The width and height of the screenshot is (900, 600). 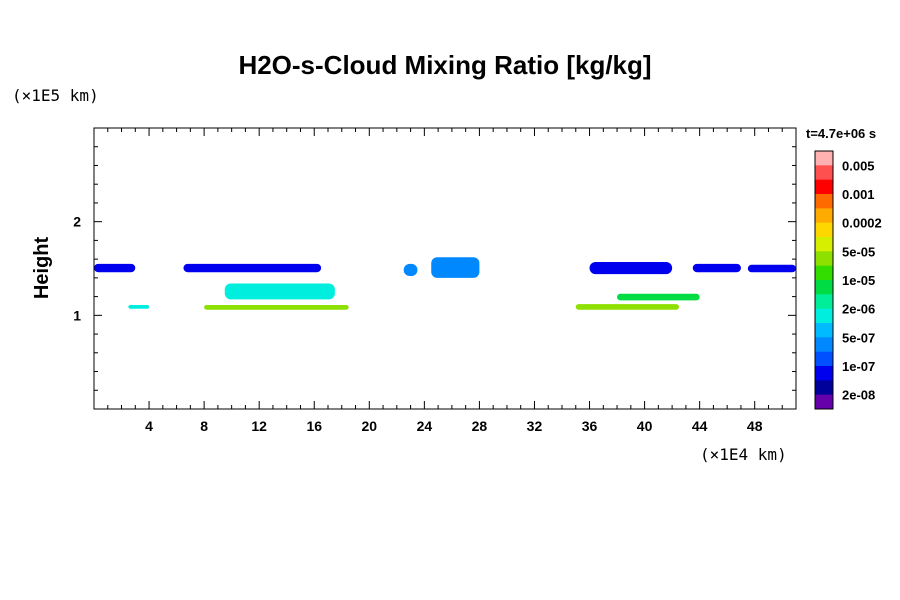 I want to click on x-tick-label: 20, so click(x=370, y=426).